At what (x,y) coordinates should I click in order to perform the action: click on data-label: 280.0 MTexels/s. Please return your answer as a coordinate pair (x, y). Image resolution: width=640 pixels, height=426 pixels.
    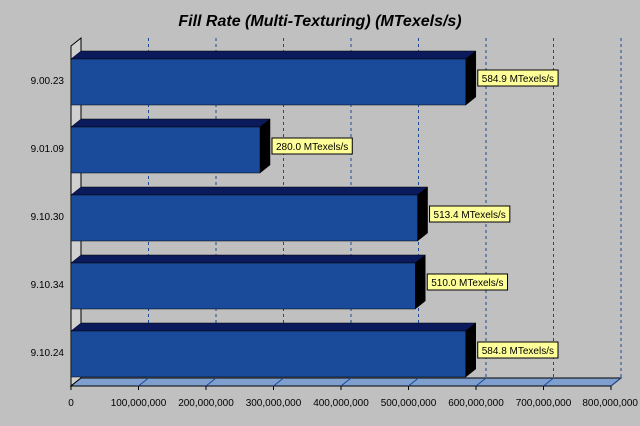
    Looking at the image, I should click on (312, 146).